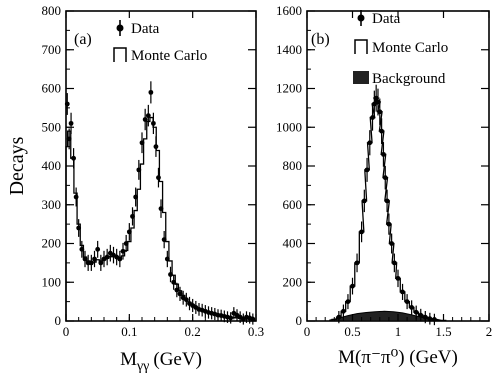  I want to click on panel-b-monte-carlo-histogram, so click(389, 209).